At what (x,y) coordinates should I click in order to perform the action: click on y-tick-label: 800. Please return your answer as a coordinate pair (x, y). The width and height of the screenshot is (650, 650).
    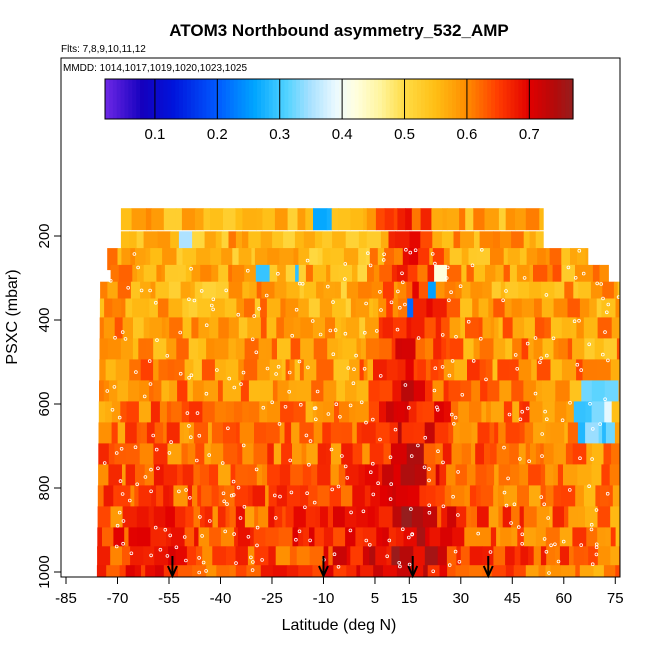
    Looking at the image, I should click on (44, 487).